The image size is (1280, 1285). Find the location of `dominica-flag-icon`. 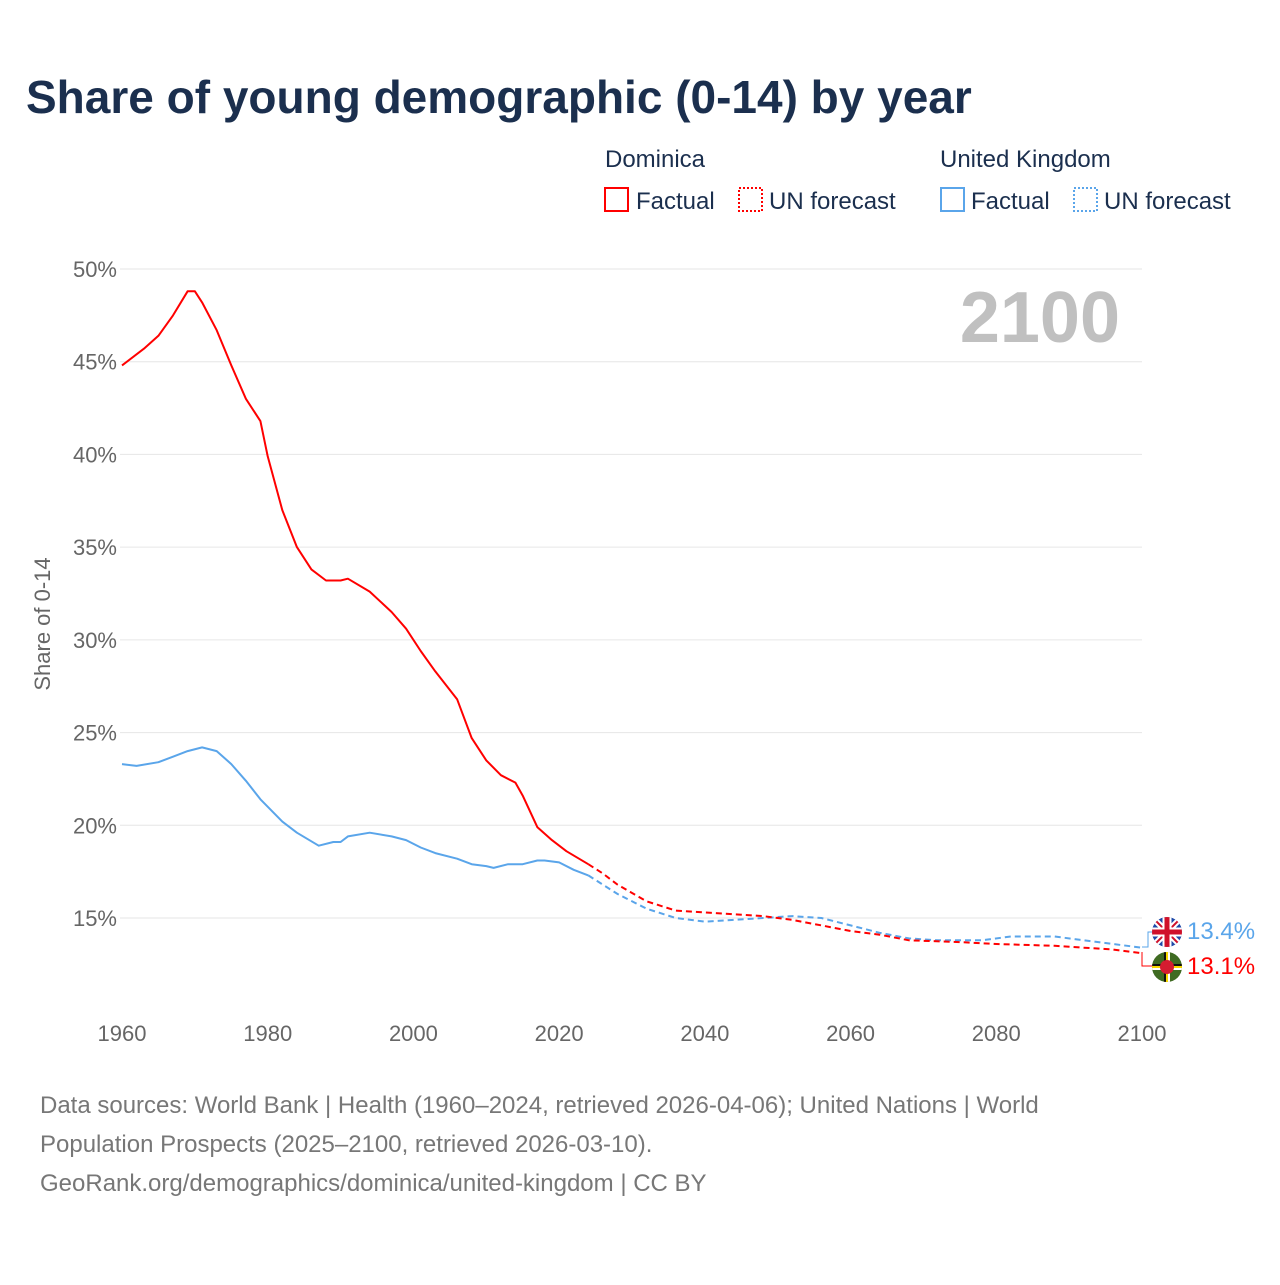

dominica-flag-icon is located at coordinates (1167, 967).